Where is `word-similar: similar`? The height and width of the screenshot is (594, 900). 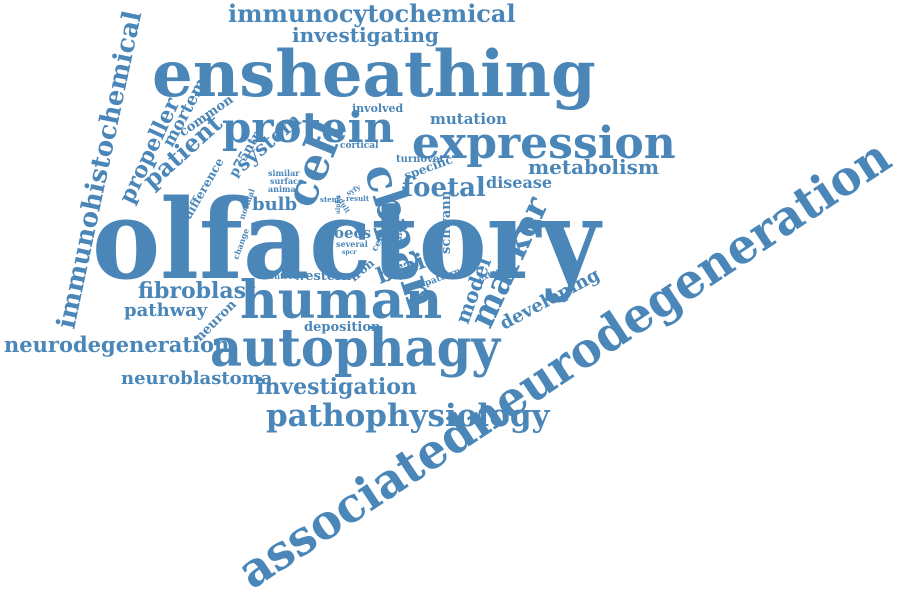 word-similar: similar is located at coordinates (284, 173).